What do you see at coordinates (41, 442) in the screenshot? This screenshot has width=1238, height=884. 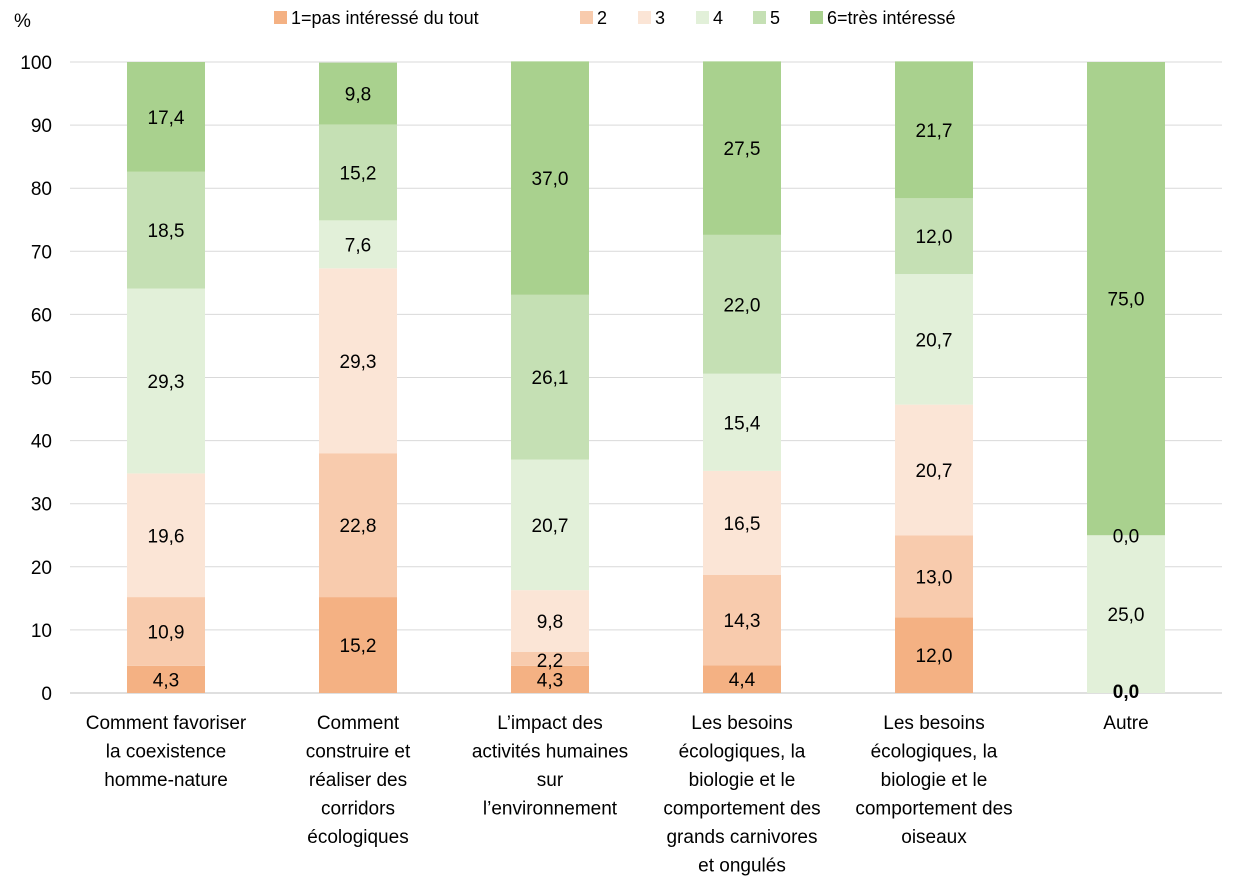 I see `y-tick-label: 40` at bounding box center [41, 442].